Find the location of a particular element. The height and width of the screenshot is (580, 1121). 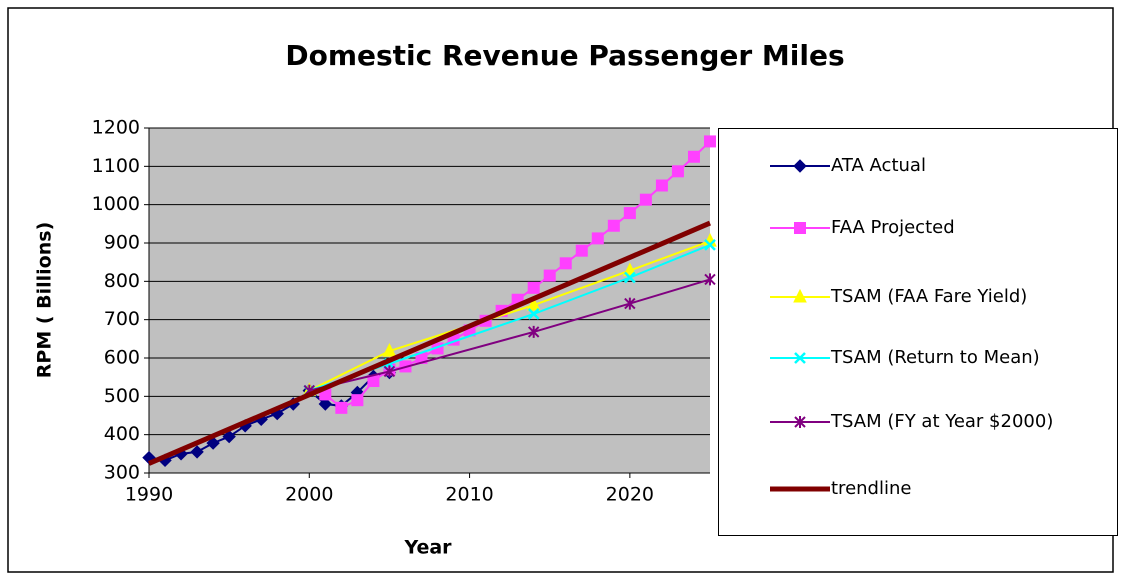

y-tick-label: 900 is located at coordinates (122, 243).